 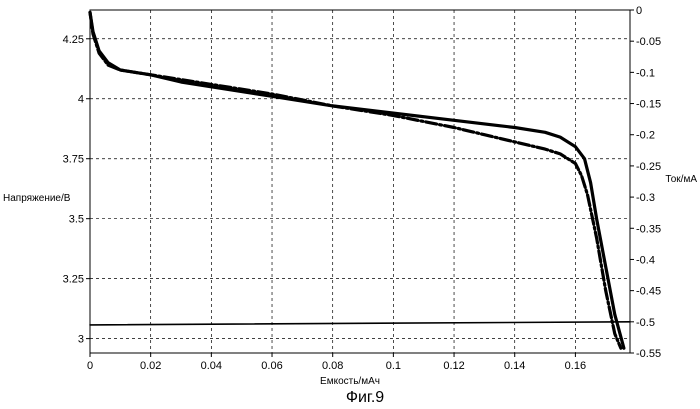 I want to click on y-left-tick-label: 4.25, so click(x=73, y=40).